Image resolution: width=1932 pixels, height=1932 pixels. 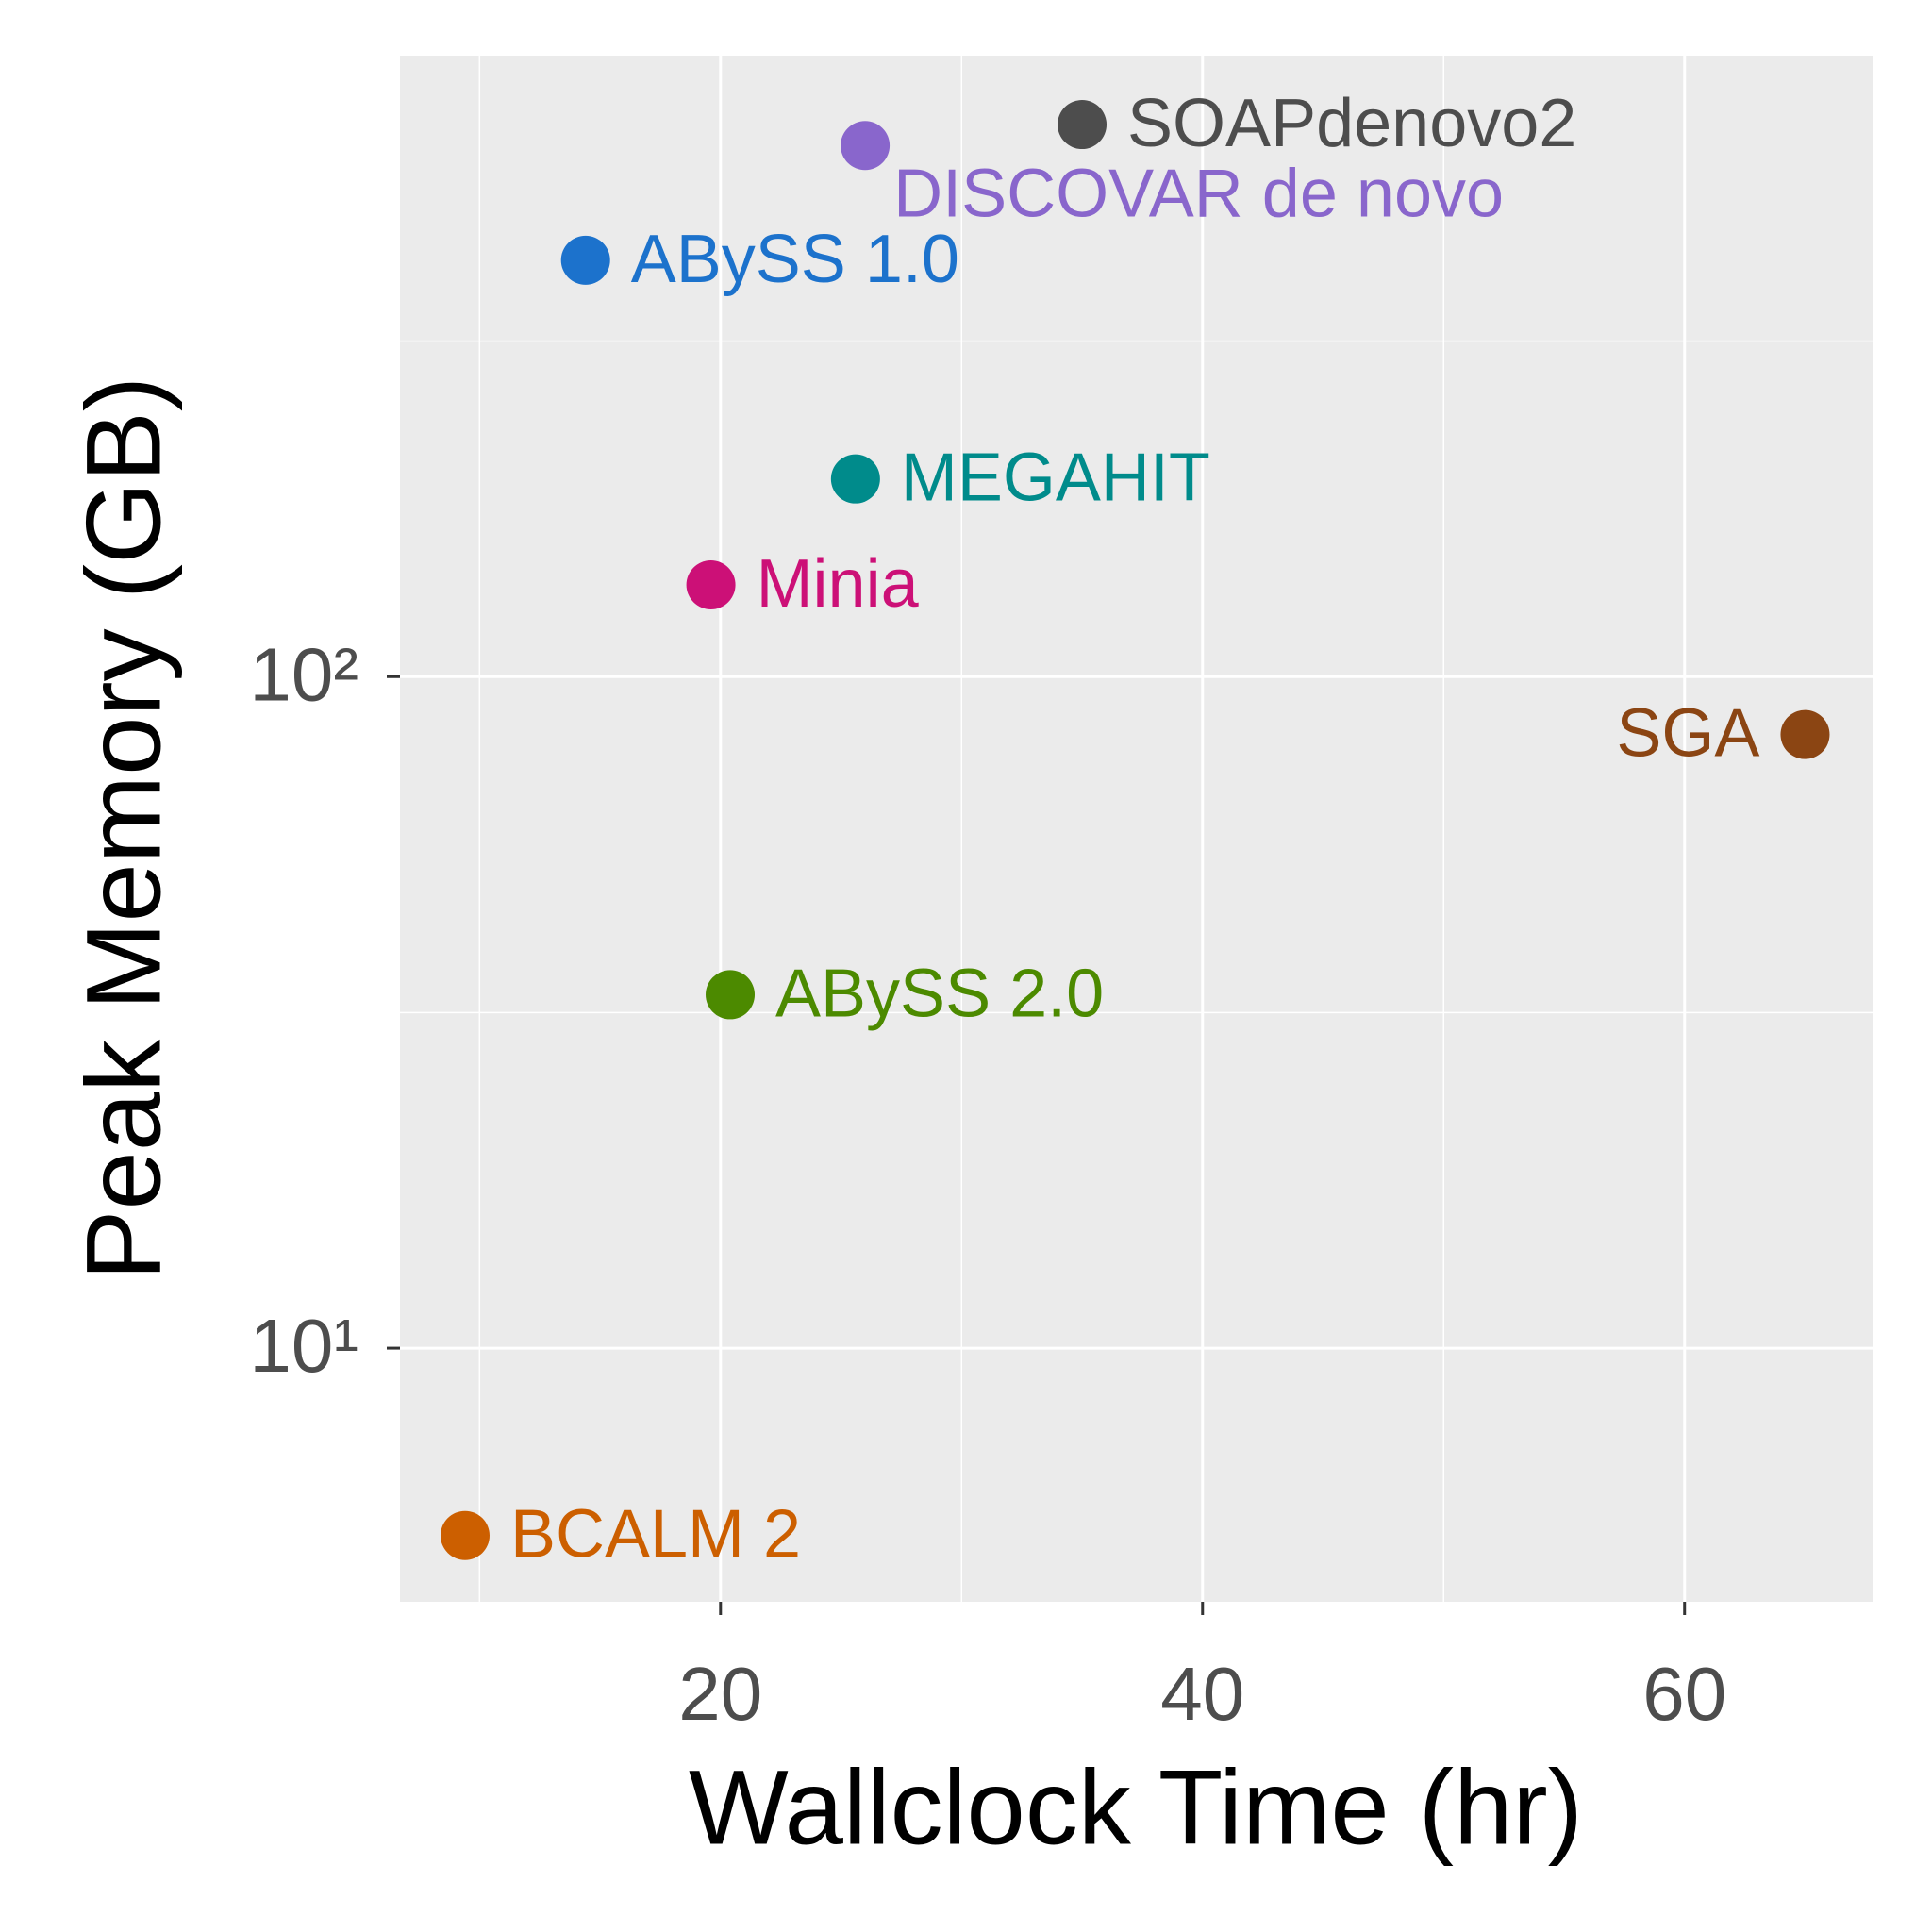 What do you see at coordinates (720, 1694) in the screenshot?
I see `x-tick-label: 20` at bounding box center [720, 1694].